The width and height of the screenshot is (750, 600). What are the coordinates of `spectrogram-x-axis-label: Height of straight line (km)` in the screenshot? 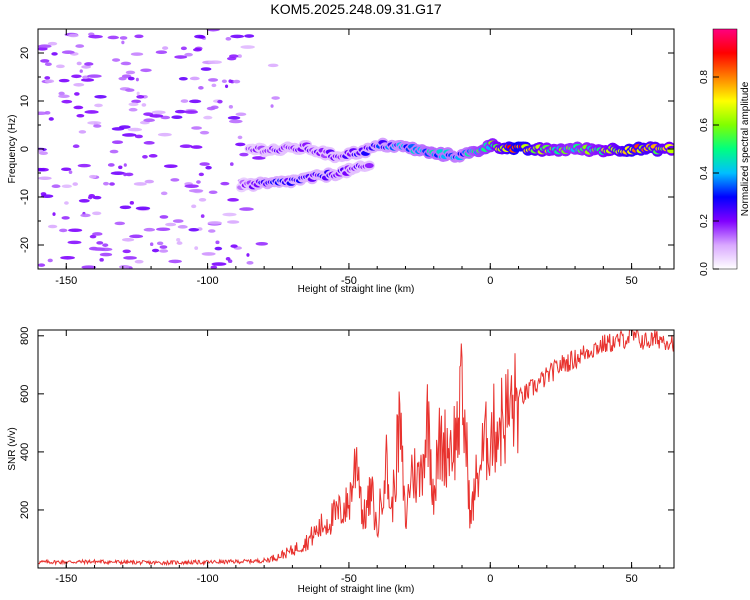 It's located at (356, 289).